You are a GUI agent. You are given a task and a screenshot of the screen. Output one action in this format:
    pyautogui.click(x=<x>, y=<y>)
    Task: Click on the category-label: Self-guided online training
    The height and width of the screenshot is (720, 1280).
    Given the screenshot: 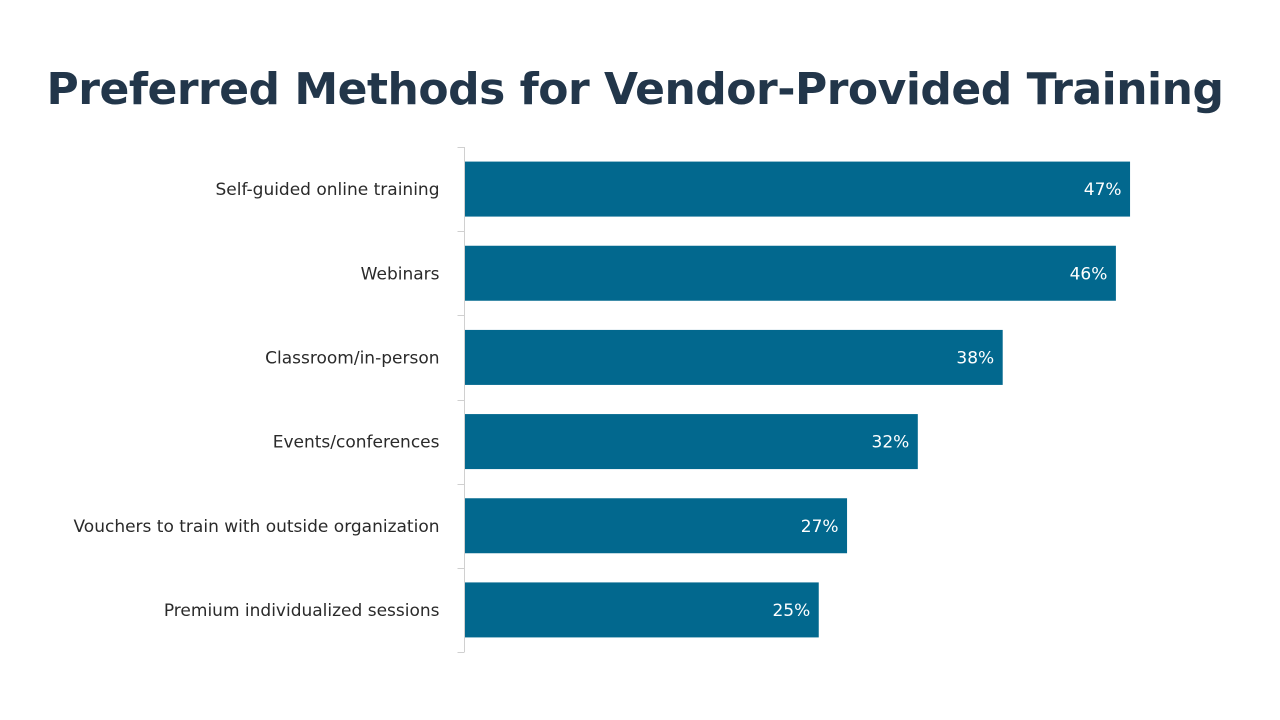 What is the action you would take?
    pyautogui.click(x=327, y=190)
    